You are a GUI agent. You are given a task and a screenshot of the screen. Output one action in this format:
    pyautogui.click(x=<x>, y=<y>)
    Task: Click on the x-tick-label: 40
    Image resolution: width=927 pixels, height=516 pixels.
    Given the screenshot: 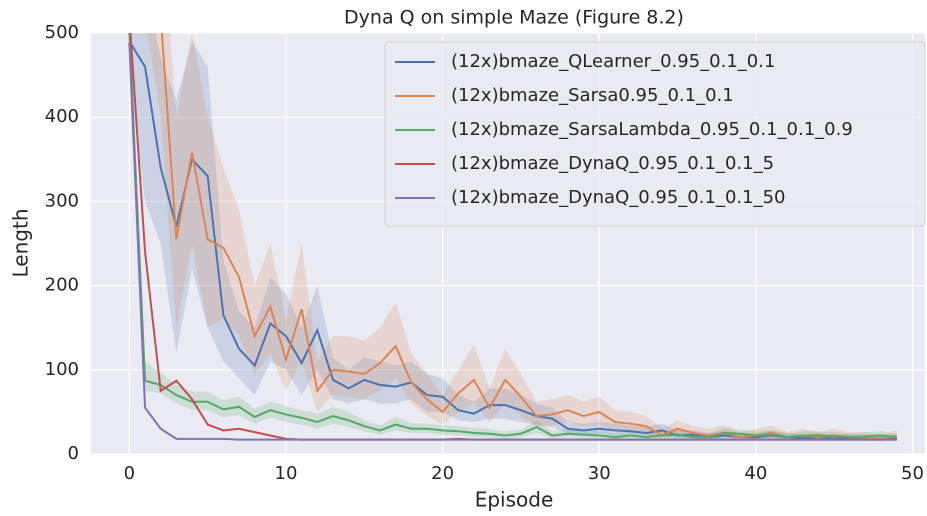 What is the action you would take?
    pyautogui.click(x=755, y=473)
    